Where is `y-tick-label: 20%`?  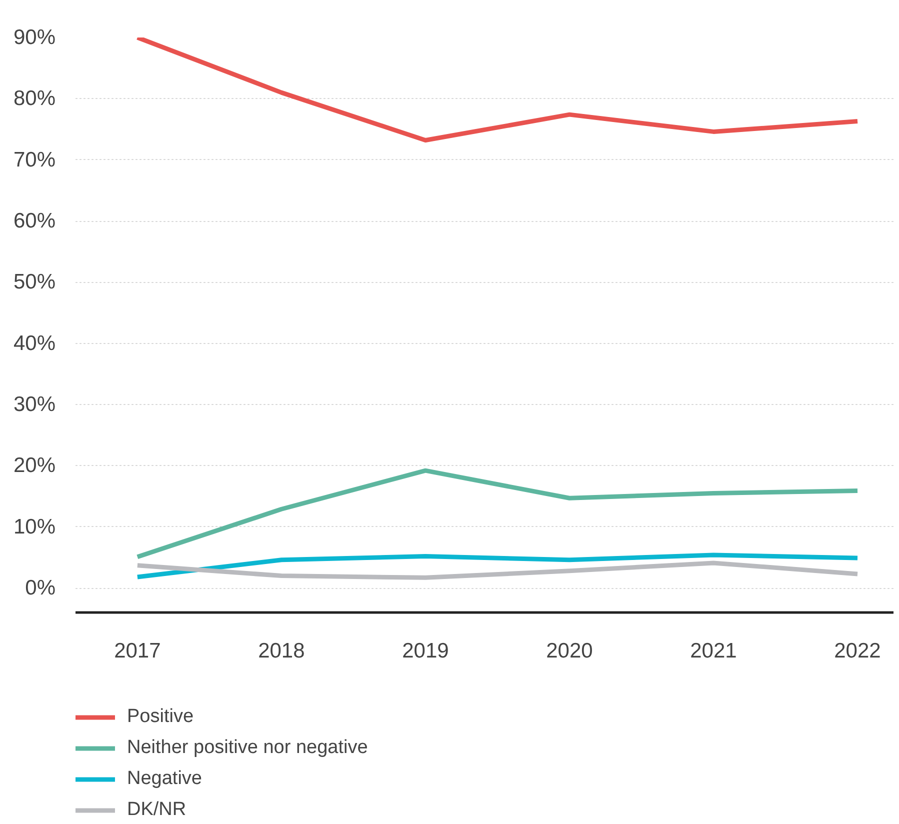
y-tick-label: 20% is located at coordinates (34, 466).